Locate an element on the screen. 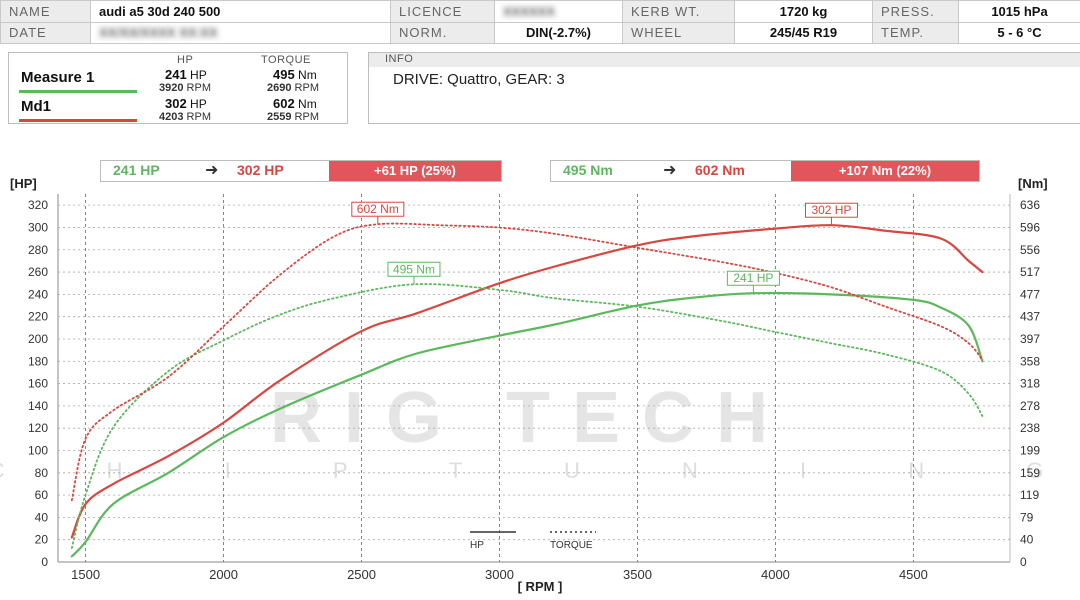 This screenshot has height=600, width=1080. y-tick-right-label: 397 is located at coordinates (1030, 339).